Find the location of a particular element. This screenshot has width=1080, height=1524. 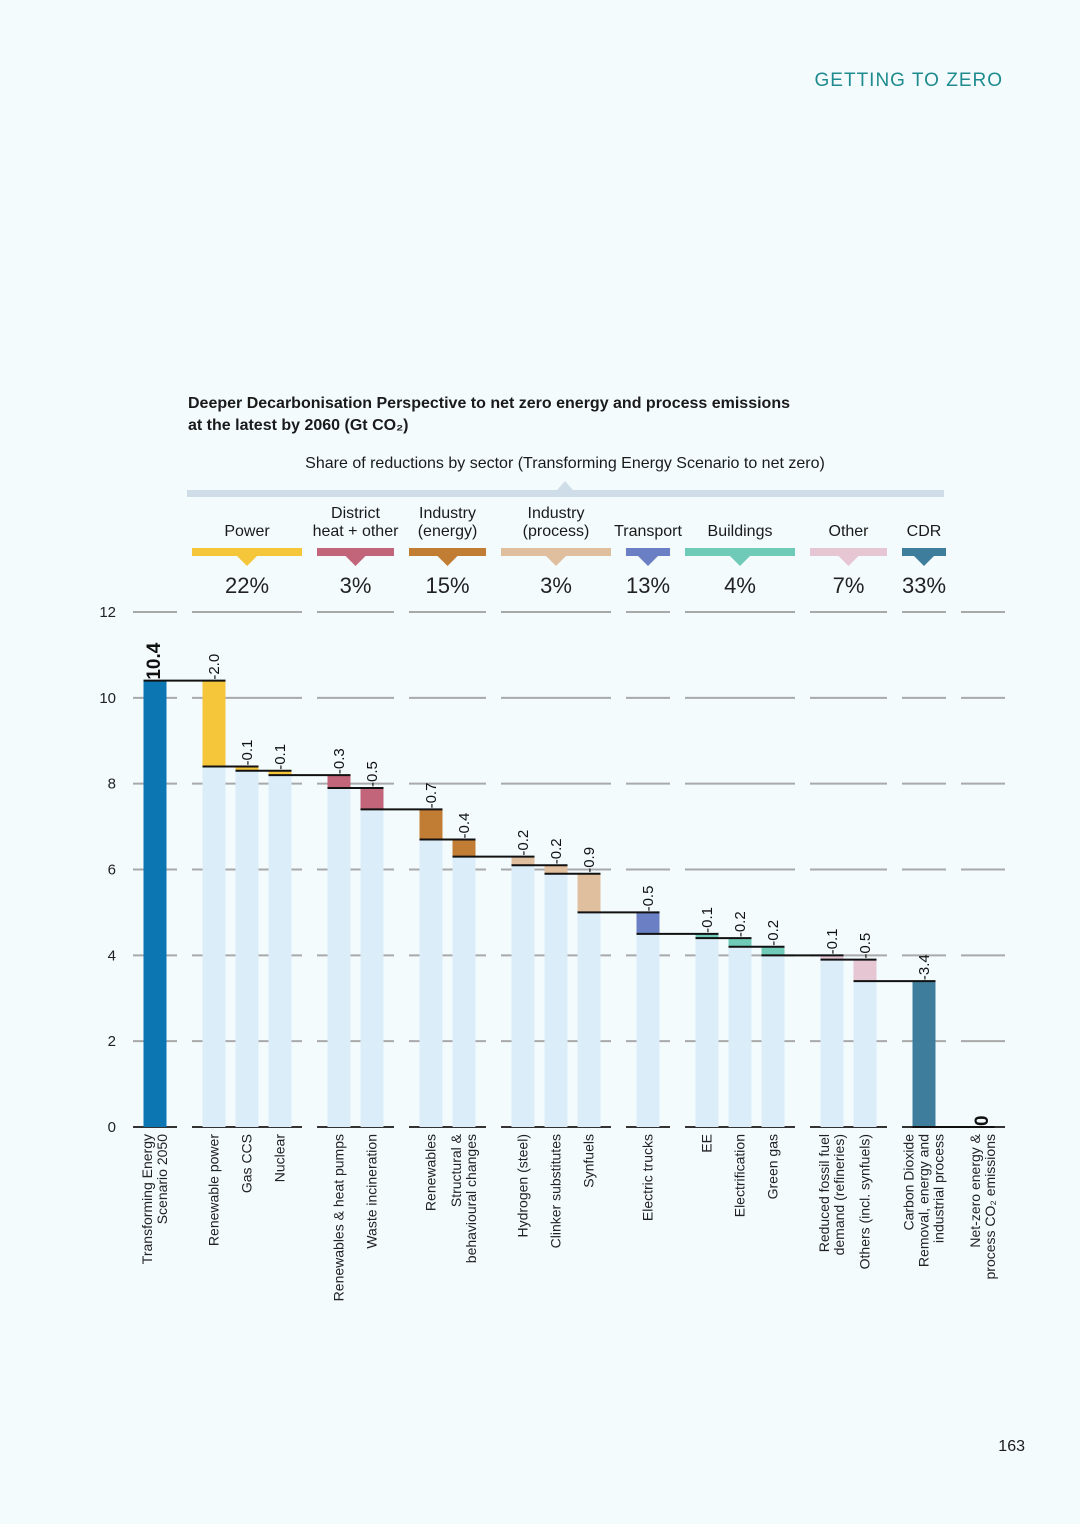

y-tick-label: 8 is located at coordinates (112, 784).